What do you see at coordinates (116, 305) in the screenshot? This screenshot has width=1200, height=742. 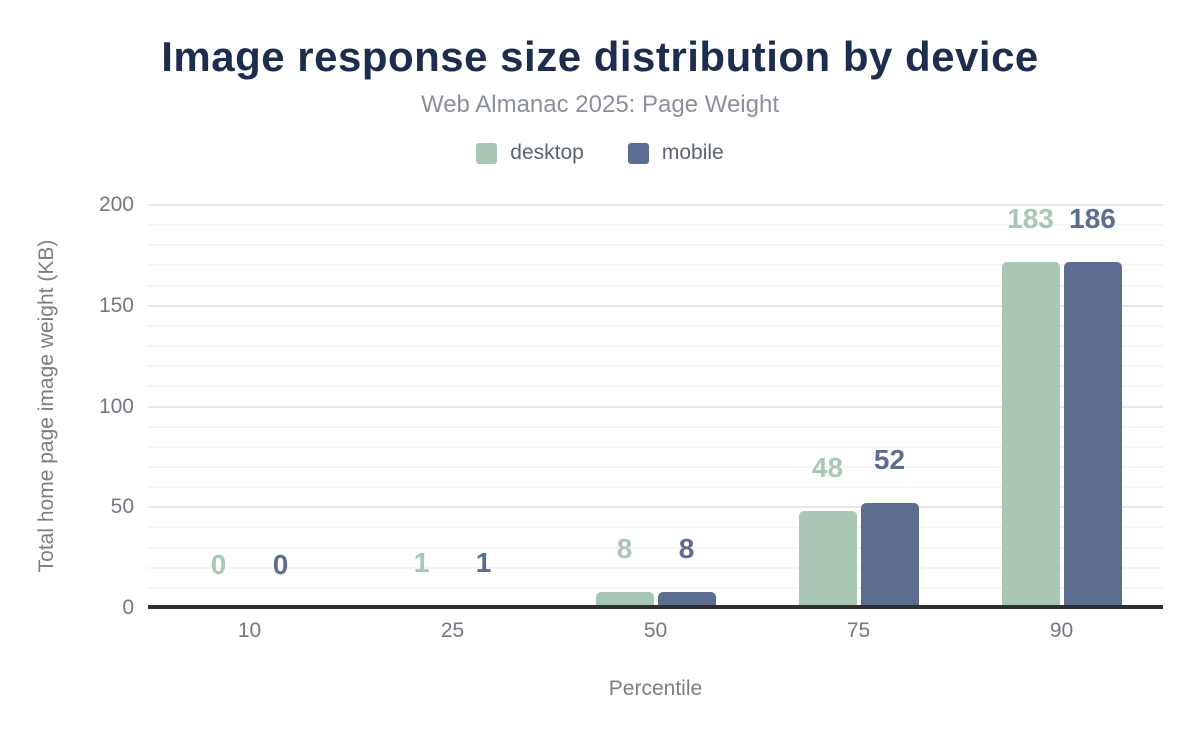 I see `y-tick-150: 150` at bounding box center [116, 305].